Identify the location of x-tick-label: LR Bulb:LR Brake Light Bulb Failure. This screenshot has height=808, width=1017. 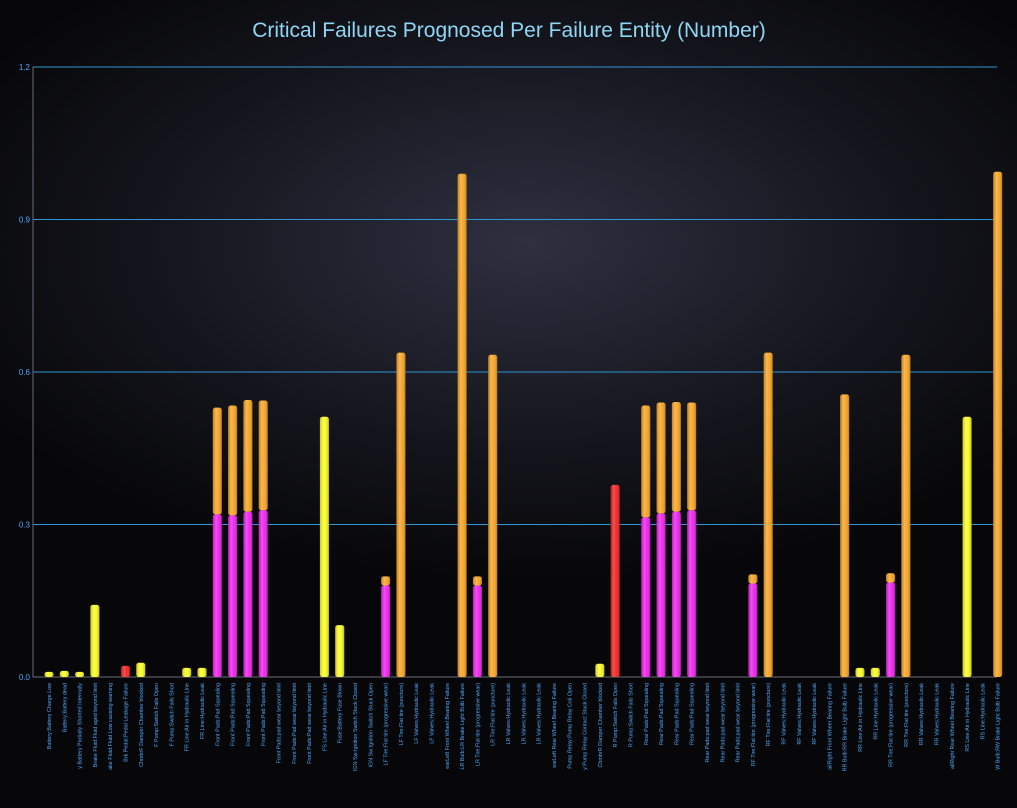
(463, 726).